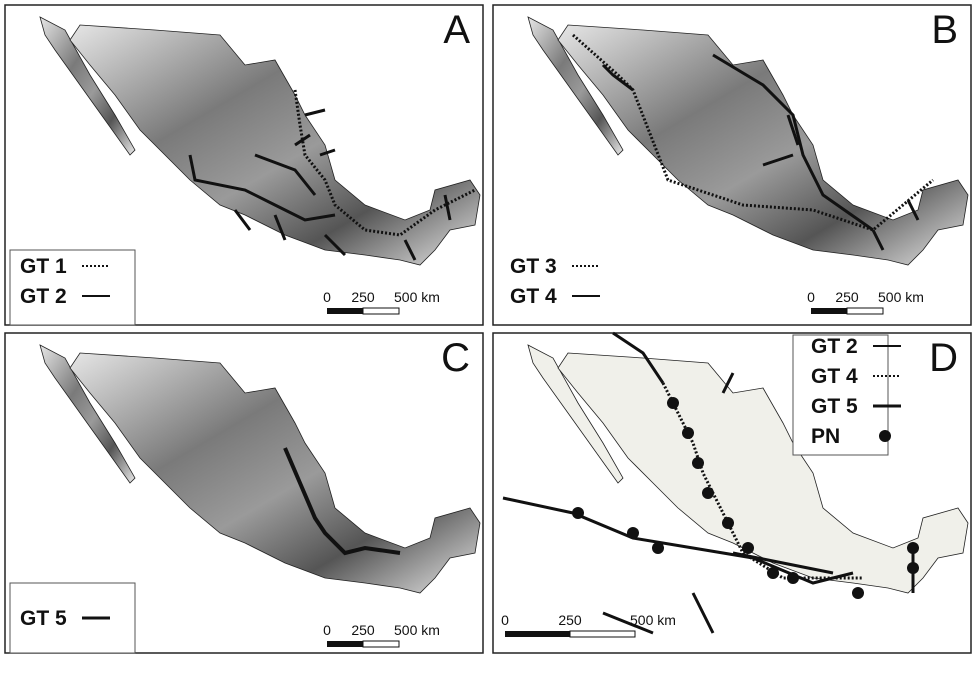 The width and height of the screenshot is (975, 687). Describe the element at coordinates (456, 30) in the screenshot. I see `panel-letter: A` at that location.